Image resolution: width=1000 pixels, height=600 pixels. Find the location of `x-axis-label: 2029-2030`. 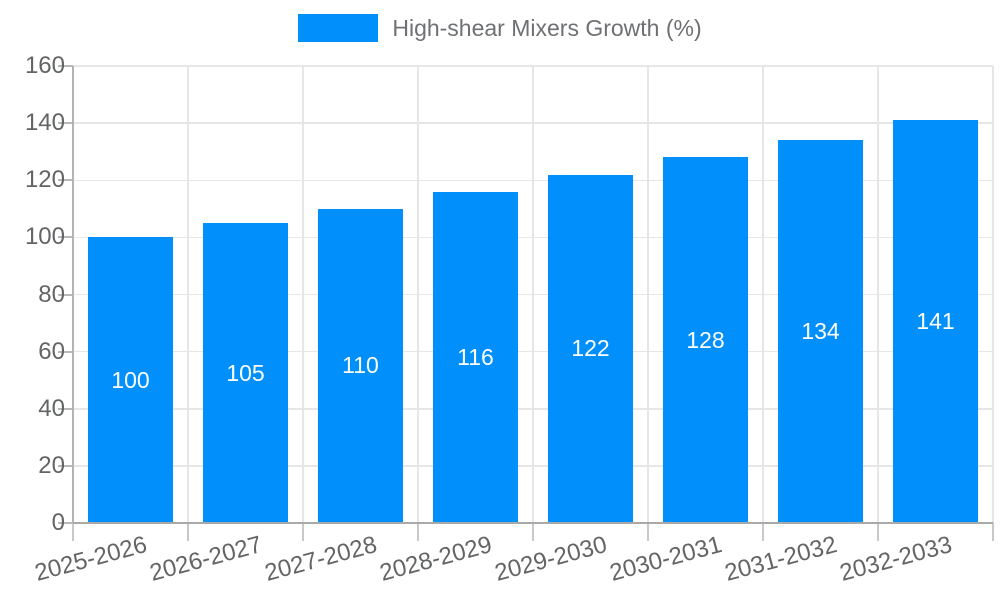

x-axis-label: 2029-2030 is located at coordinates (550, 559).